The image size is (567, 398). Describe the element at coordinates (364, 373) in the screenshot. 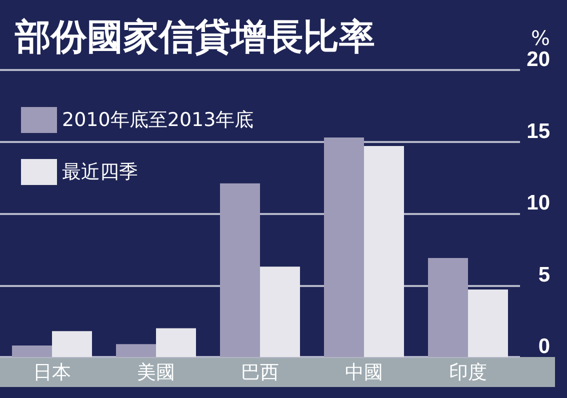

I see `x-tick-label: 中國` at that location.